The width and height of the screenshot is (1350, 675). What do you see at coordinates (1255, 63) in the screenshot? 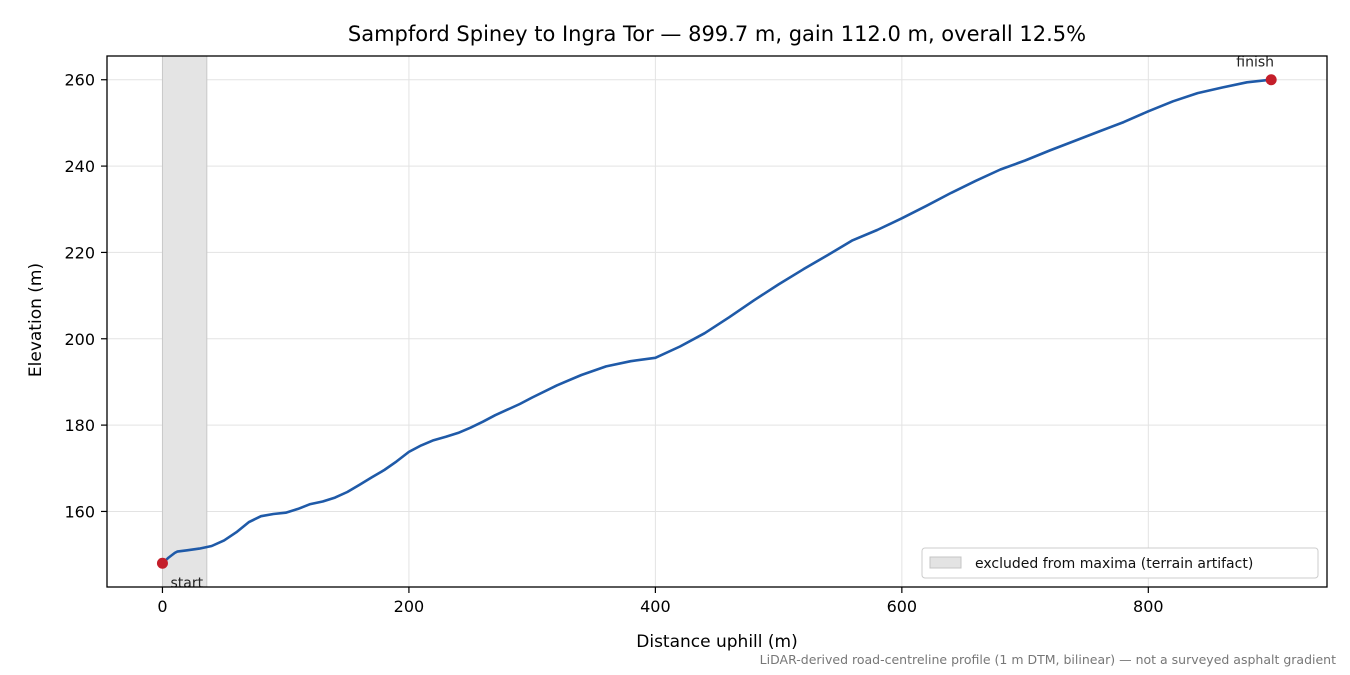
I see `finish-label: finish` at bounding box center [1255, 63].